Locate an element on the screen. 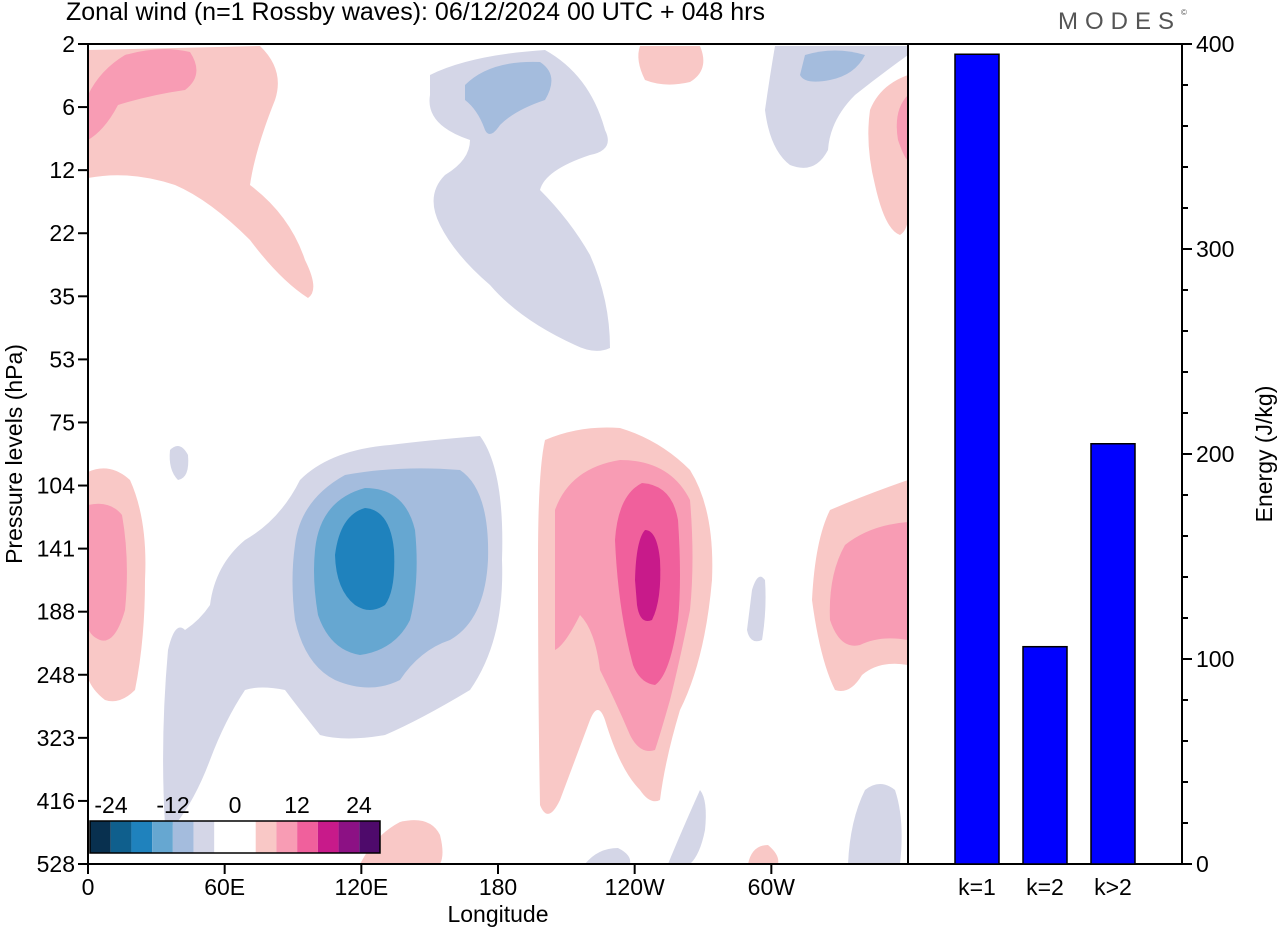 The width and height of the screenshot is (1280, 930). y-tick-label: 22 is located at coordinates (62, 233).